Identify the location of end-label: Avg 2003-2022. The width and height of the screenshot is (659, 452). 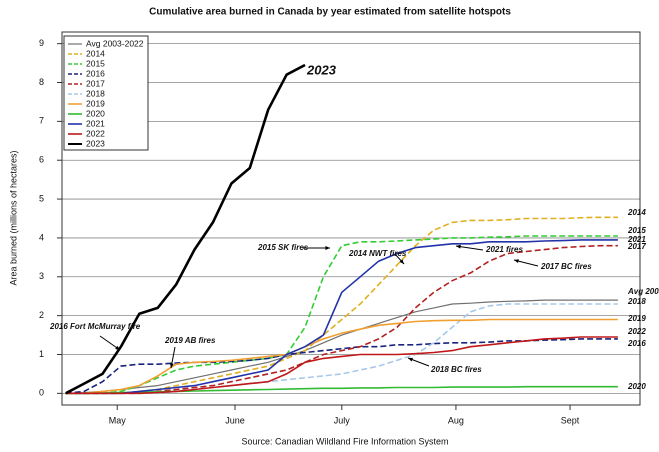
(643, 291).